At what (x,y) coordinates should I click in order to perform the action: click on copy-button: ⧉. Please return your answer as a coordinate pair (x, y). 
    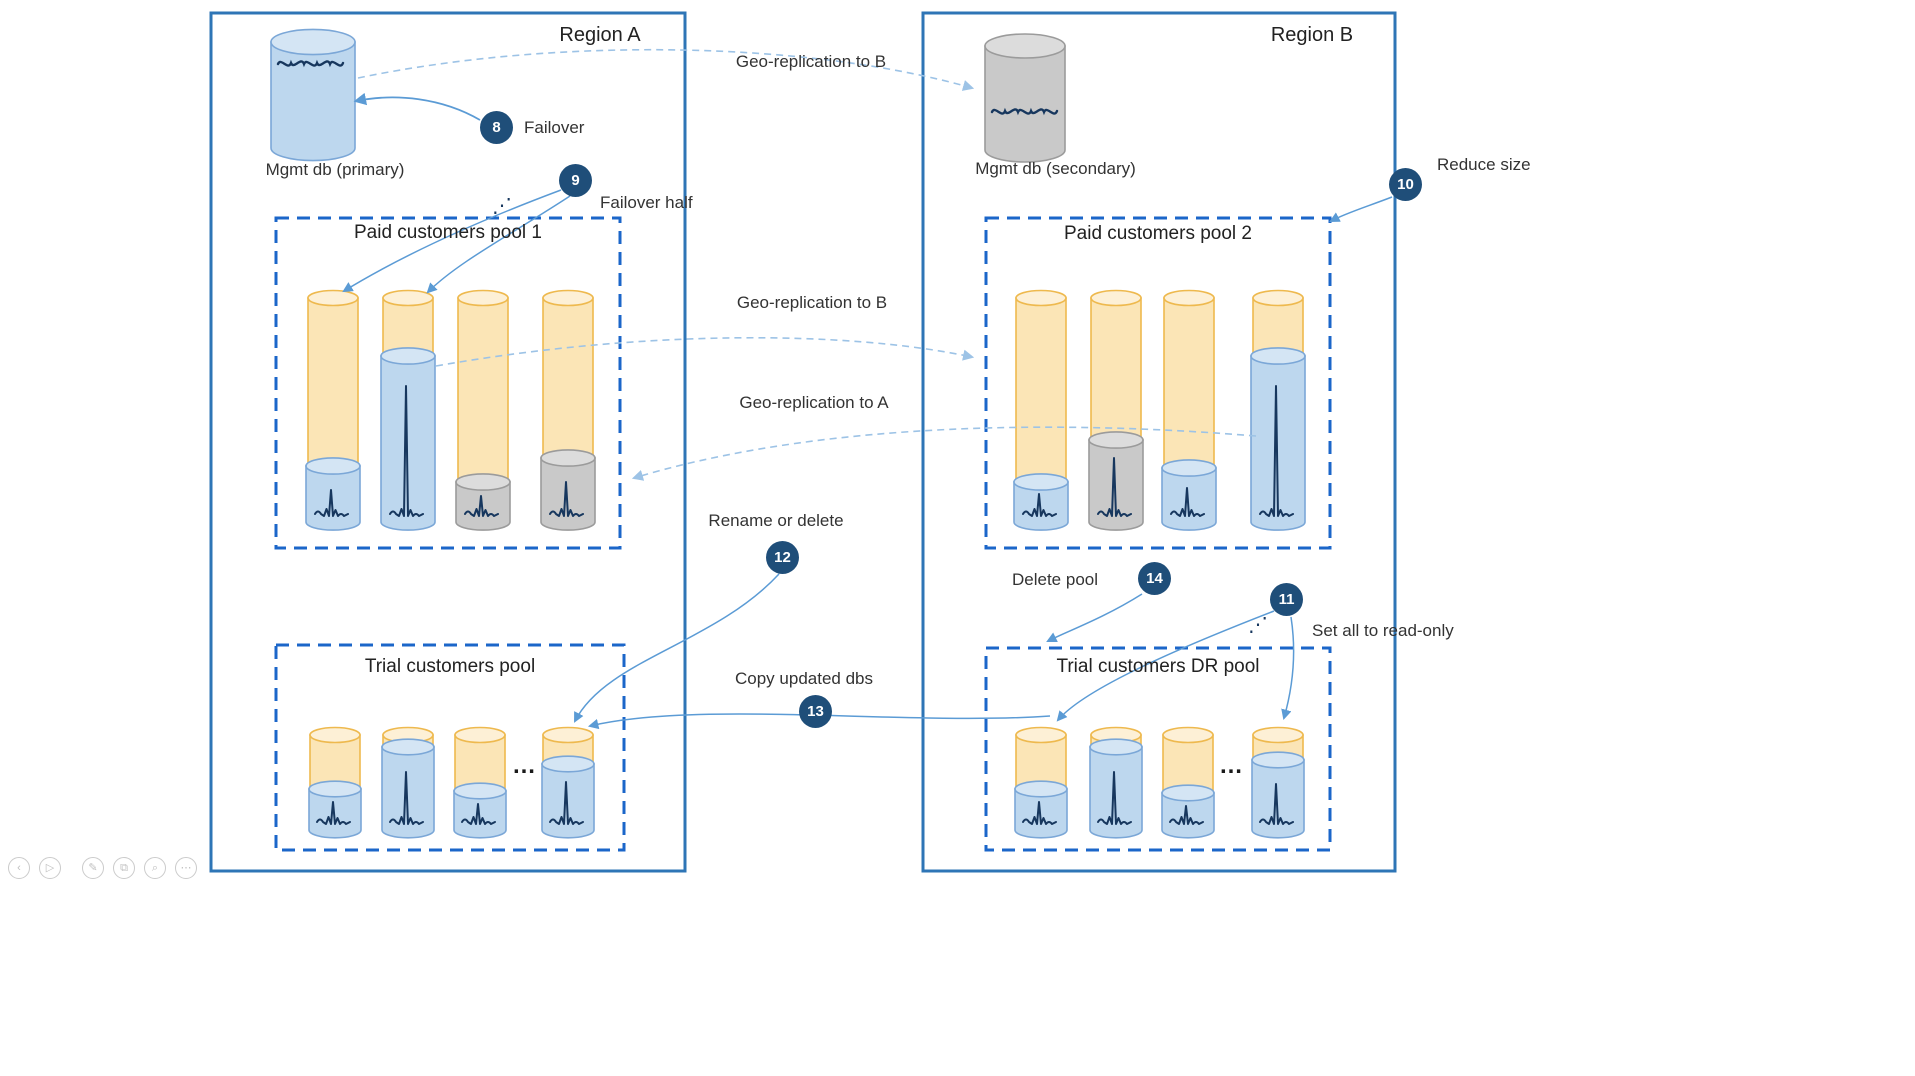
    Looking at the image, I should click on (124, 868).